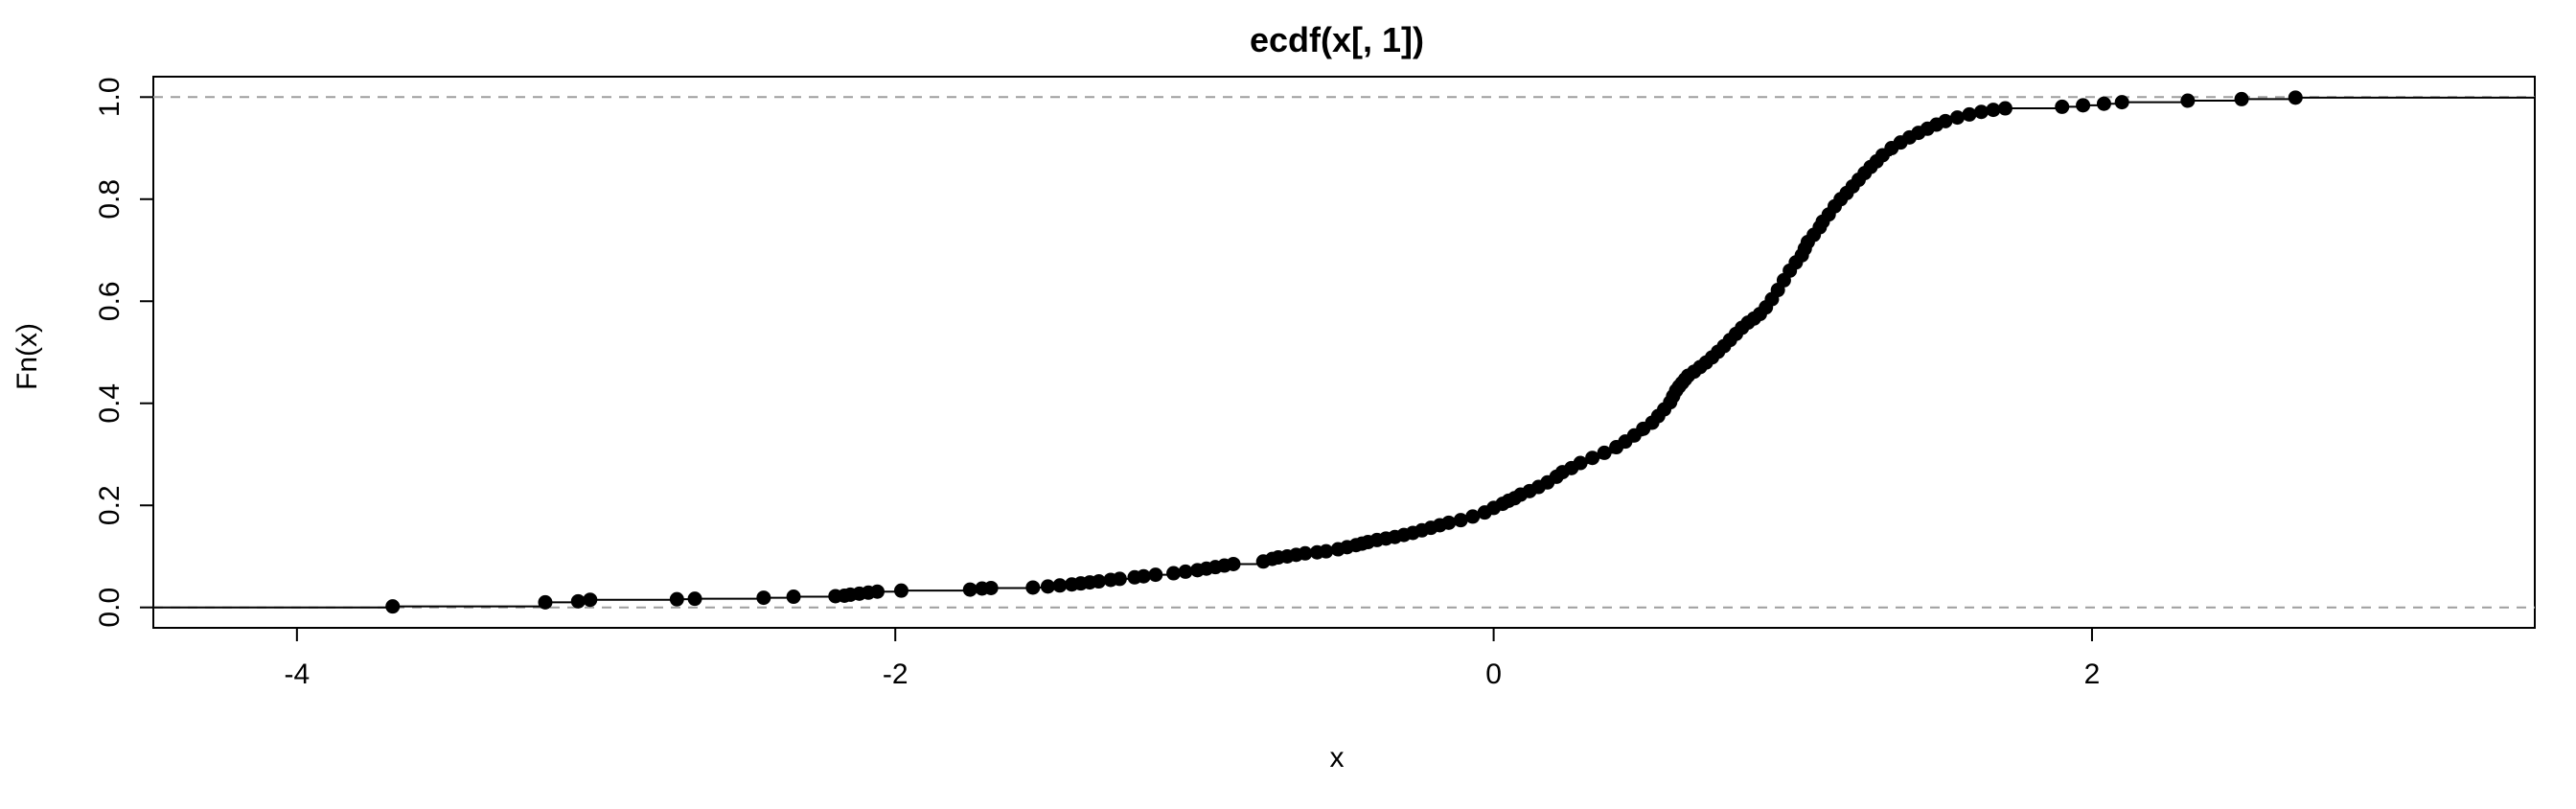 This screenshot has width=2576, height=809. I want to click on chart-title: ecdf(x[, 1]), so click(1337, 39).